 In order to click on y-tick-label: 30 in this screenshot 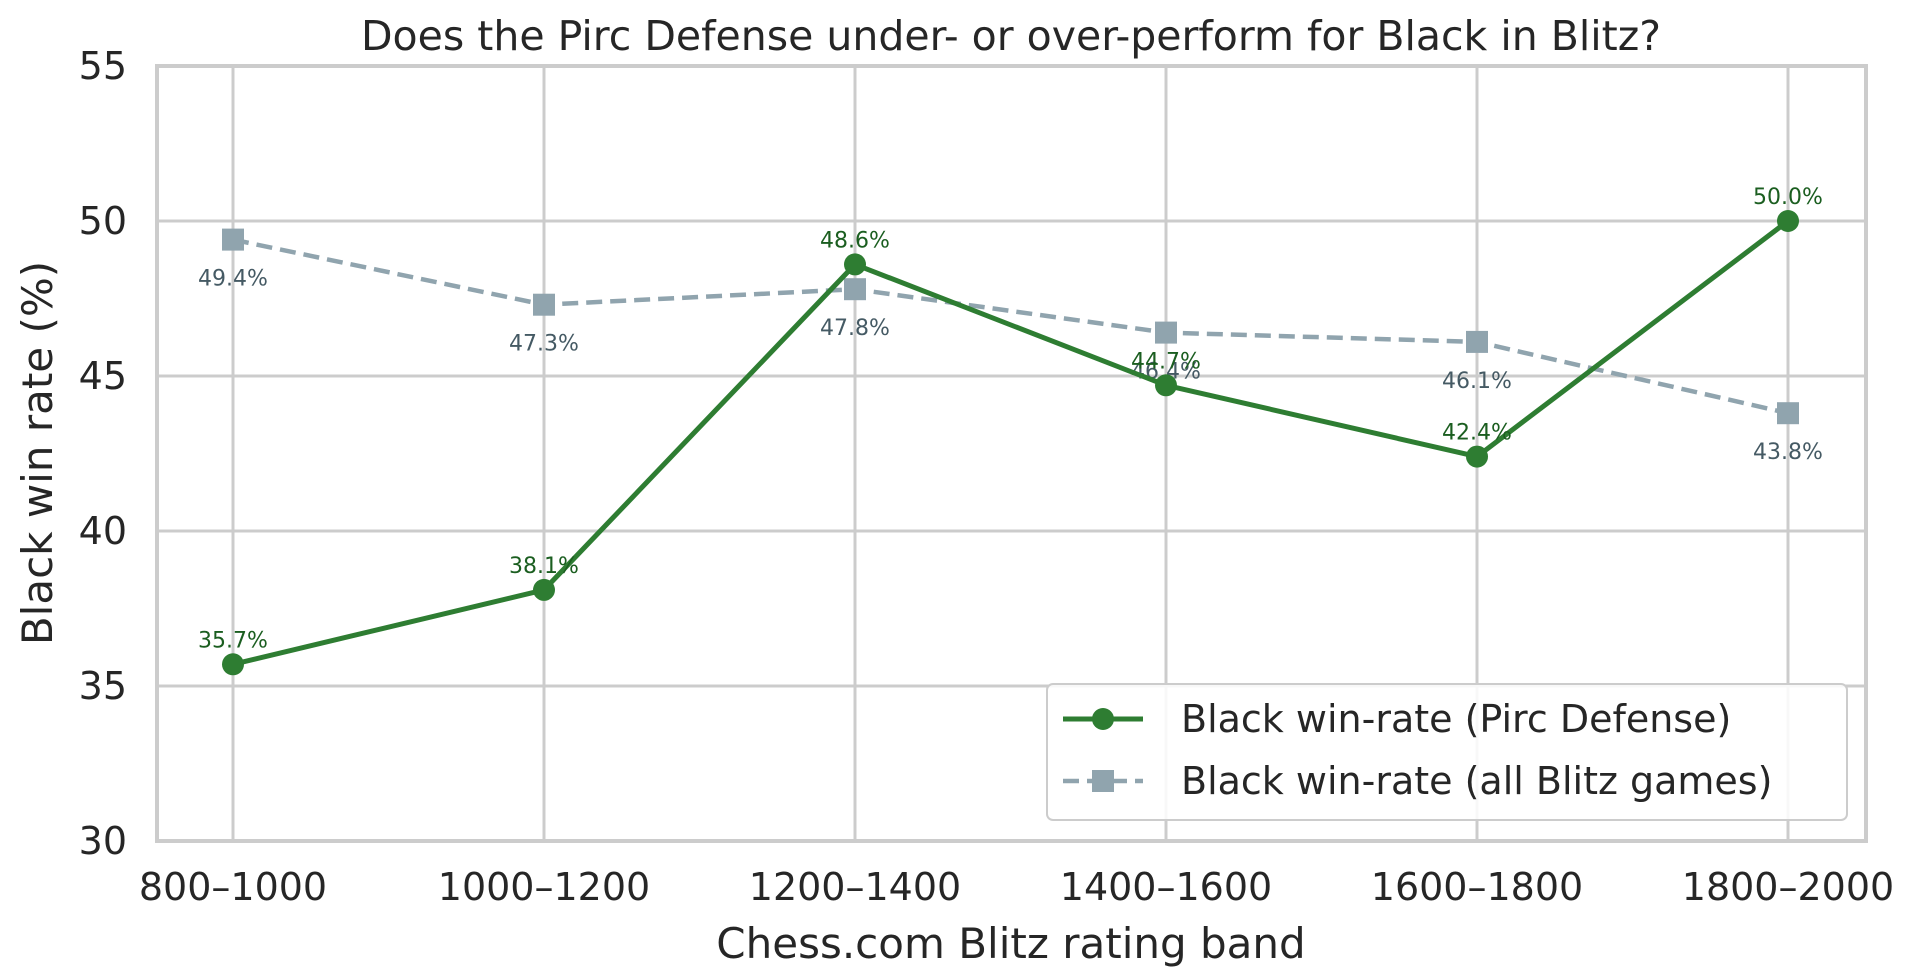, I will do `click(103, 841)`.